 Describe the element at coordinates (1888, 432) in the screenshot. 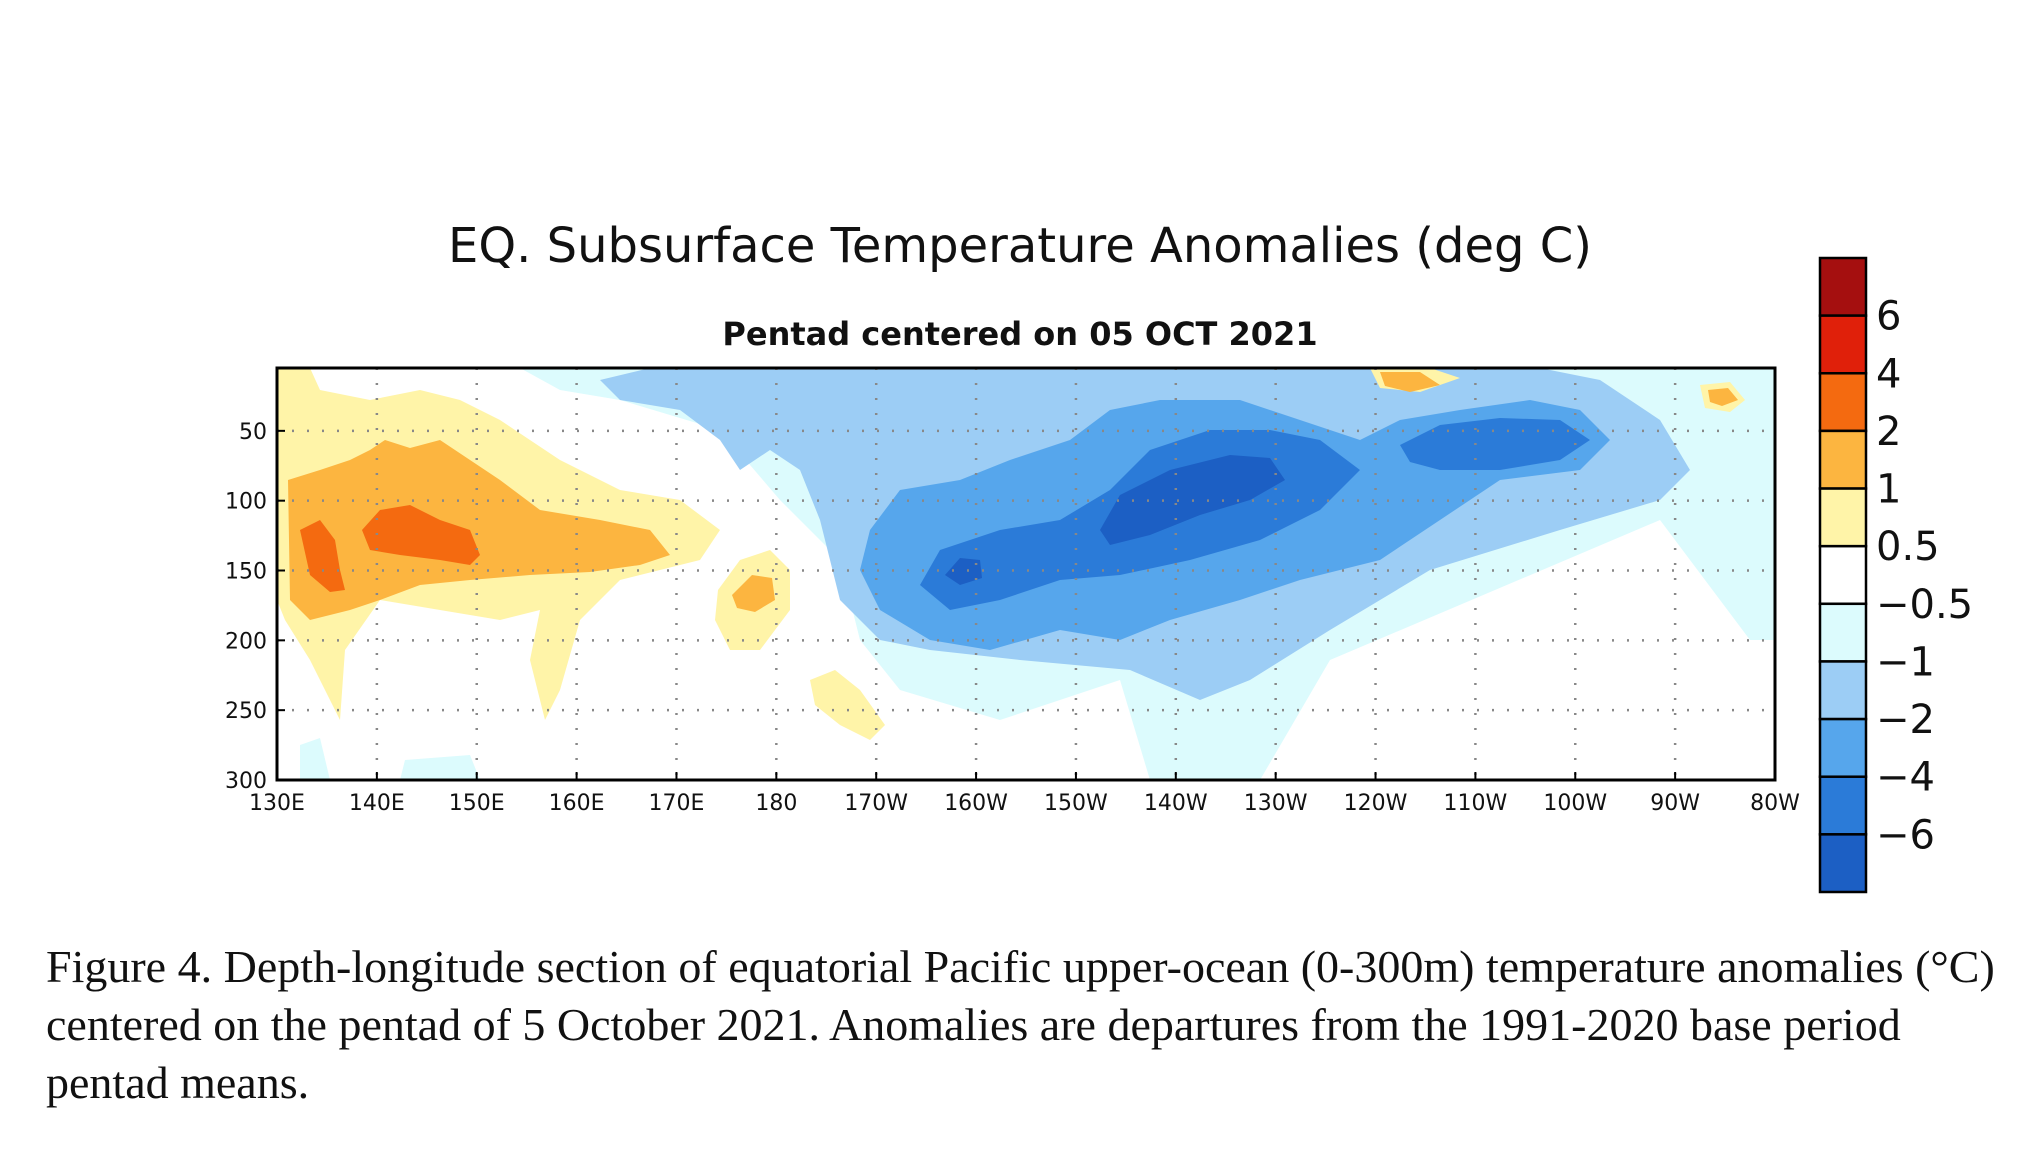

I see `colorbar-label: 2` at that location.